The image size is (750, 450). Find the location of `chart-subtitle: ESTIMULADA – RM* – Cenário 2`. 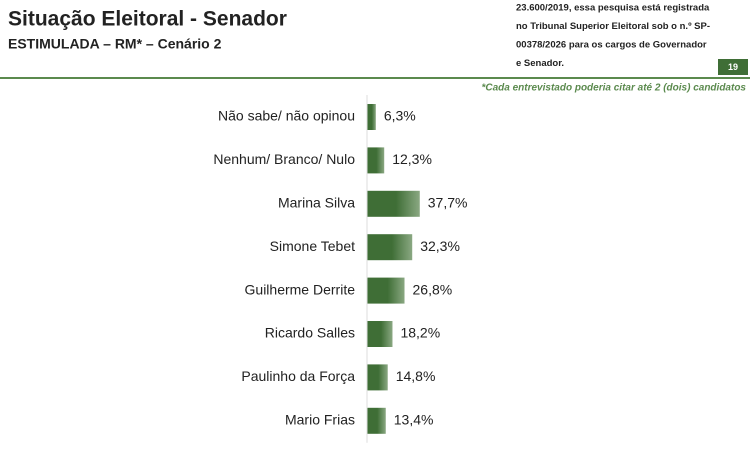

chart-subtitle: ESTIMULADA – RM* – Cenário 2 is located at coordinates (115, 44).